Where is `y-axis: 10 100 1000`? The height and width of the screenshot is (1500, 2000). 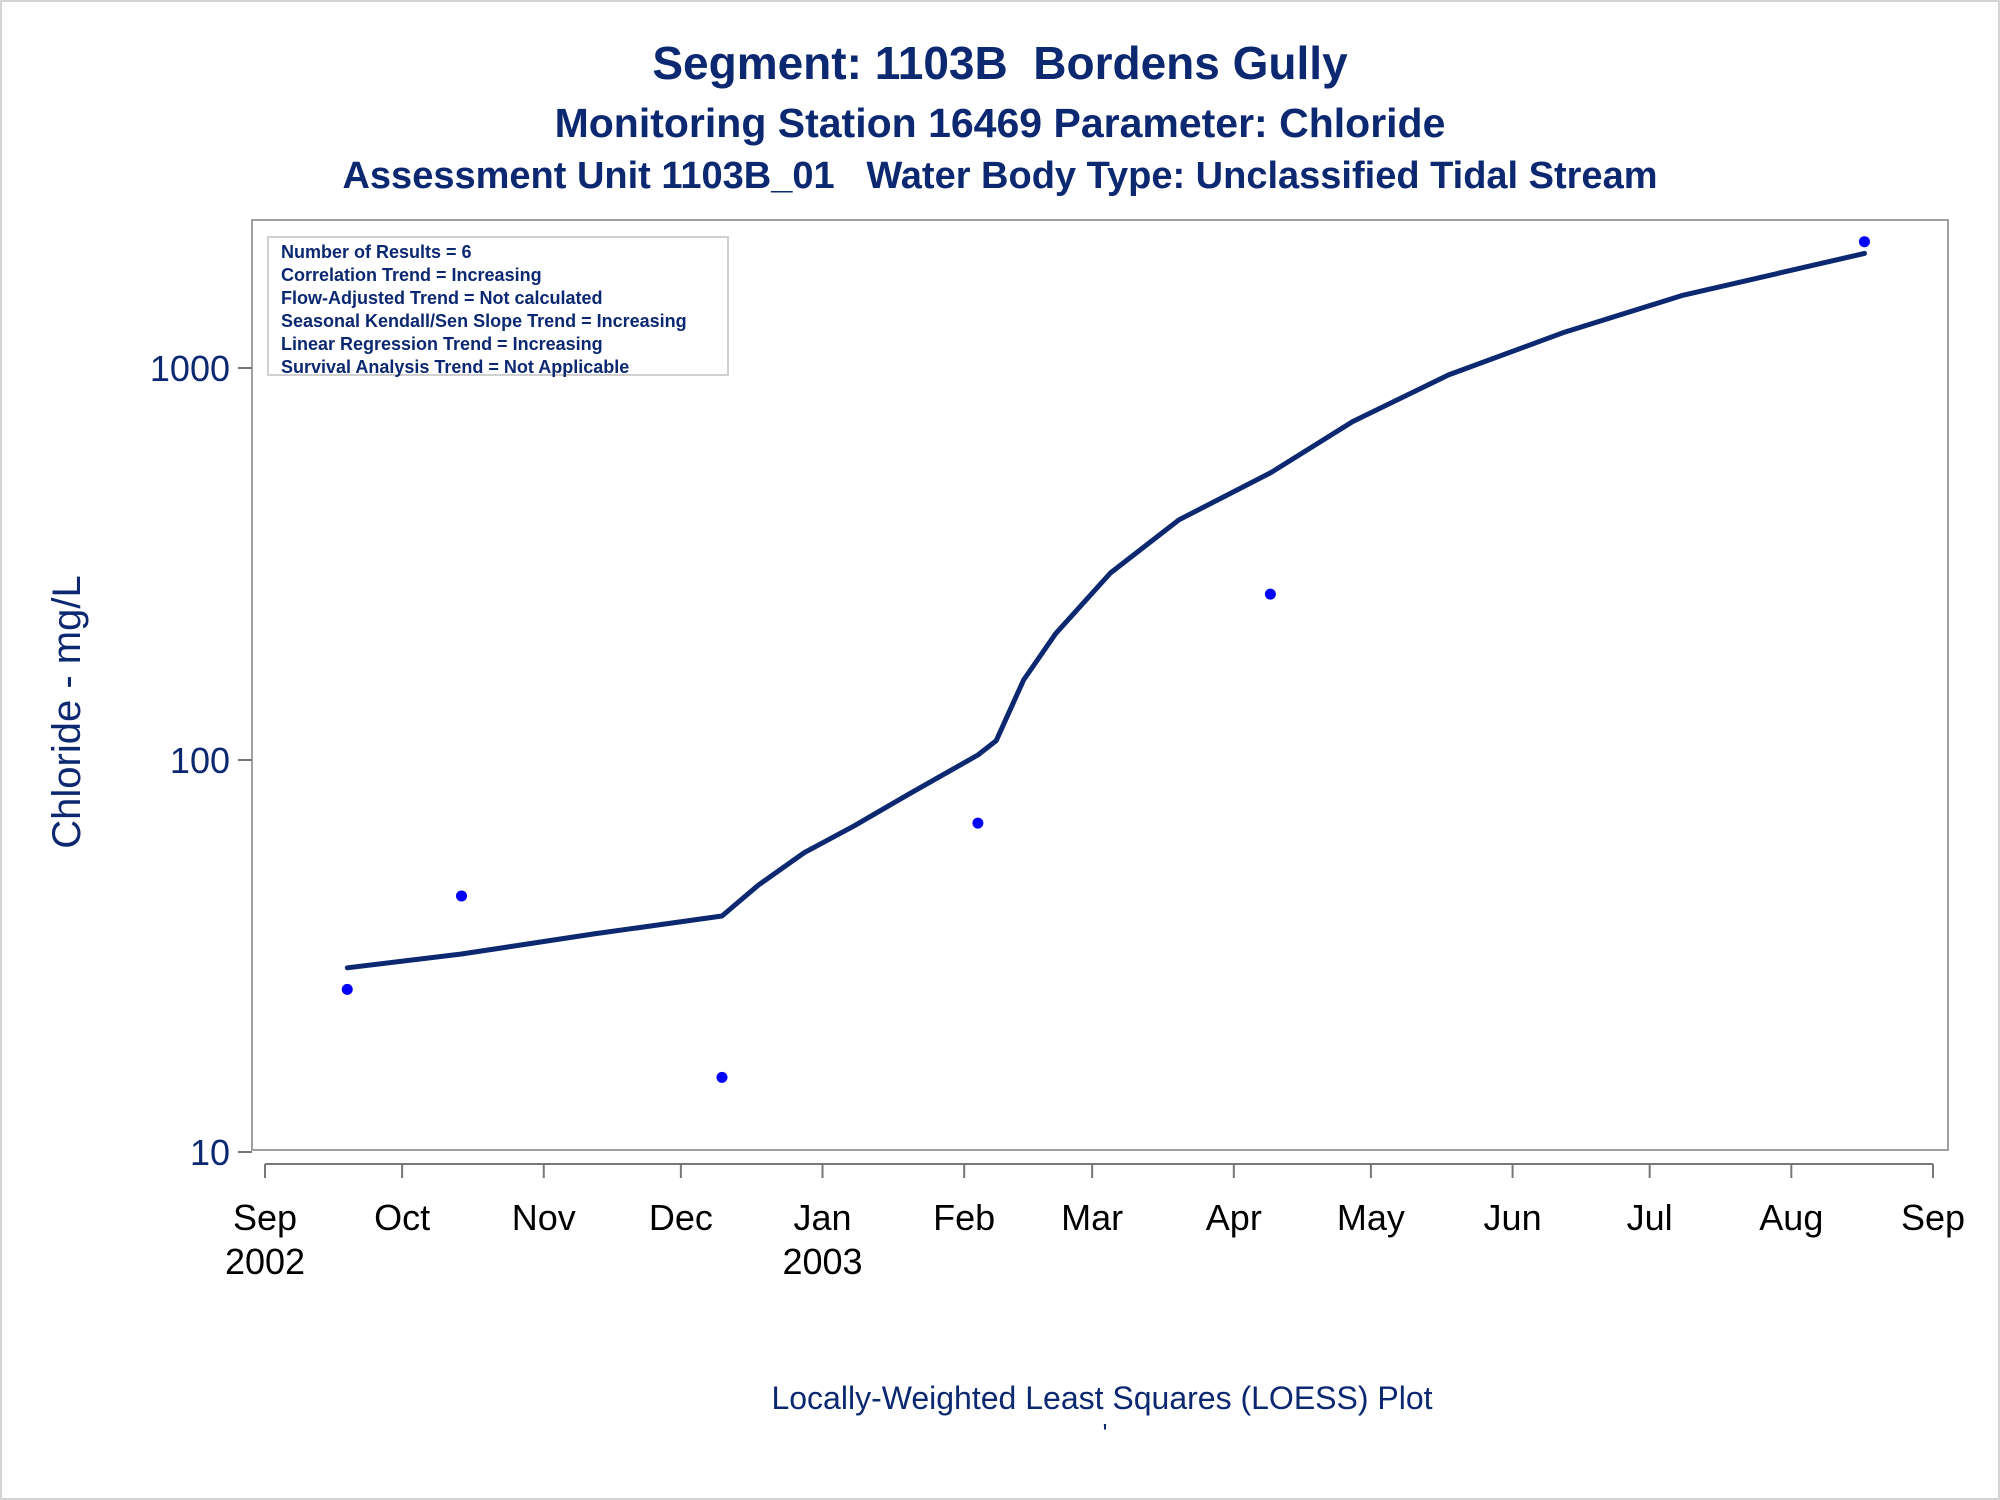
y-axis: 10 100 1000 is located at coordinates (201, 760).